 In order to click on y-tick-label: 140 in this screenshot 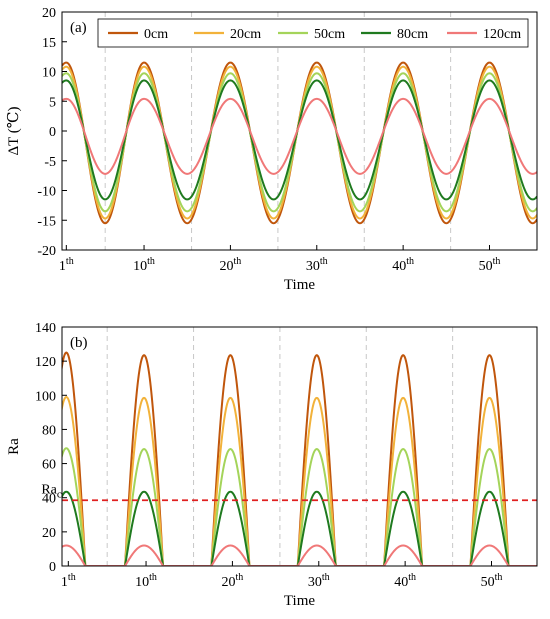, I will do `click(45, 328)`.